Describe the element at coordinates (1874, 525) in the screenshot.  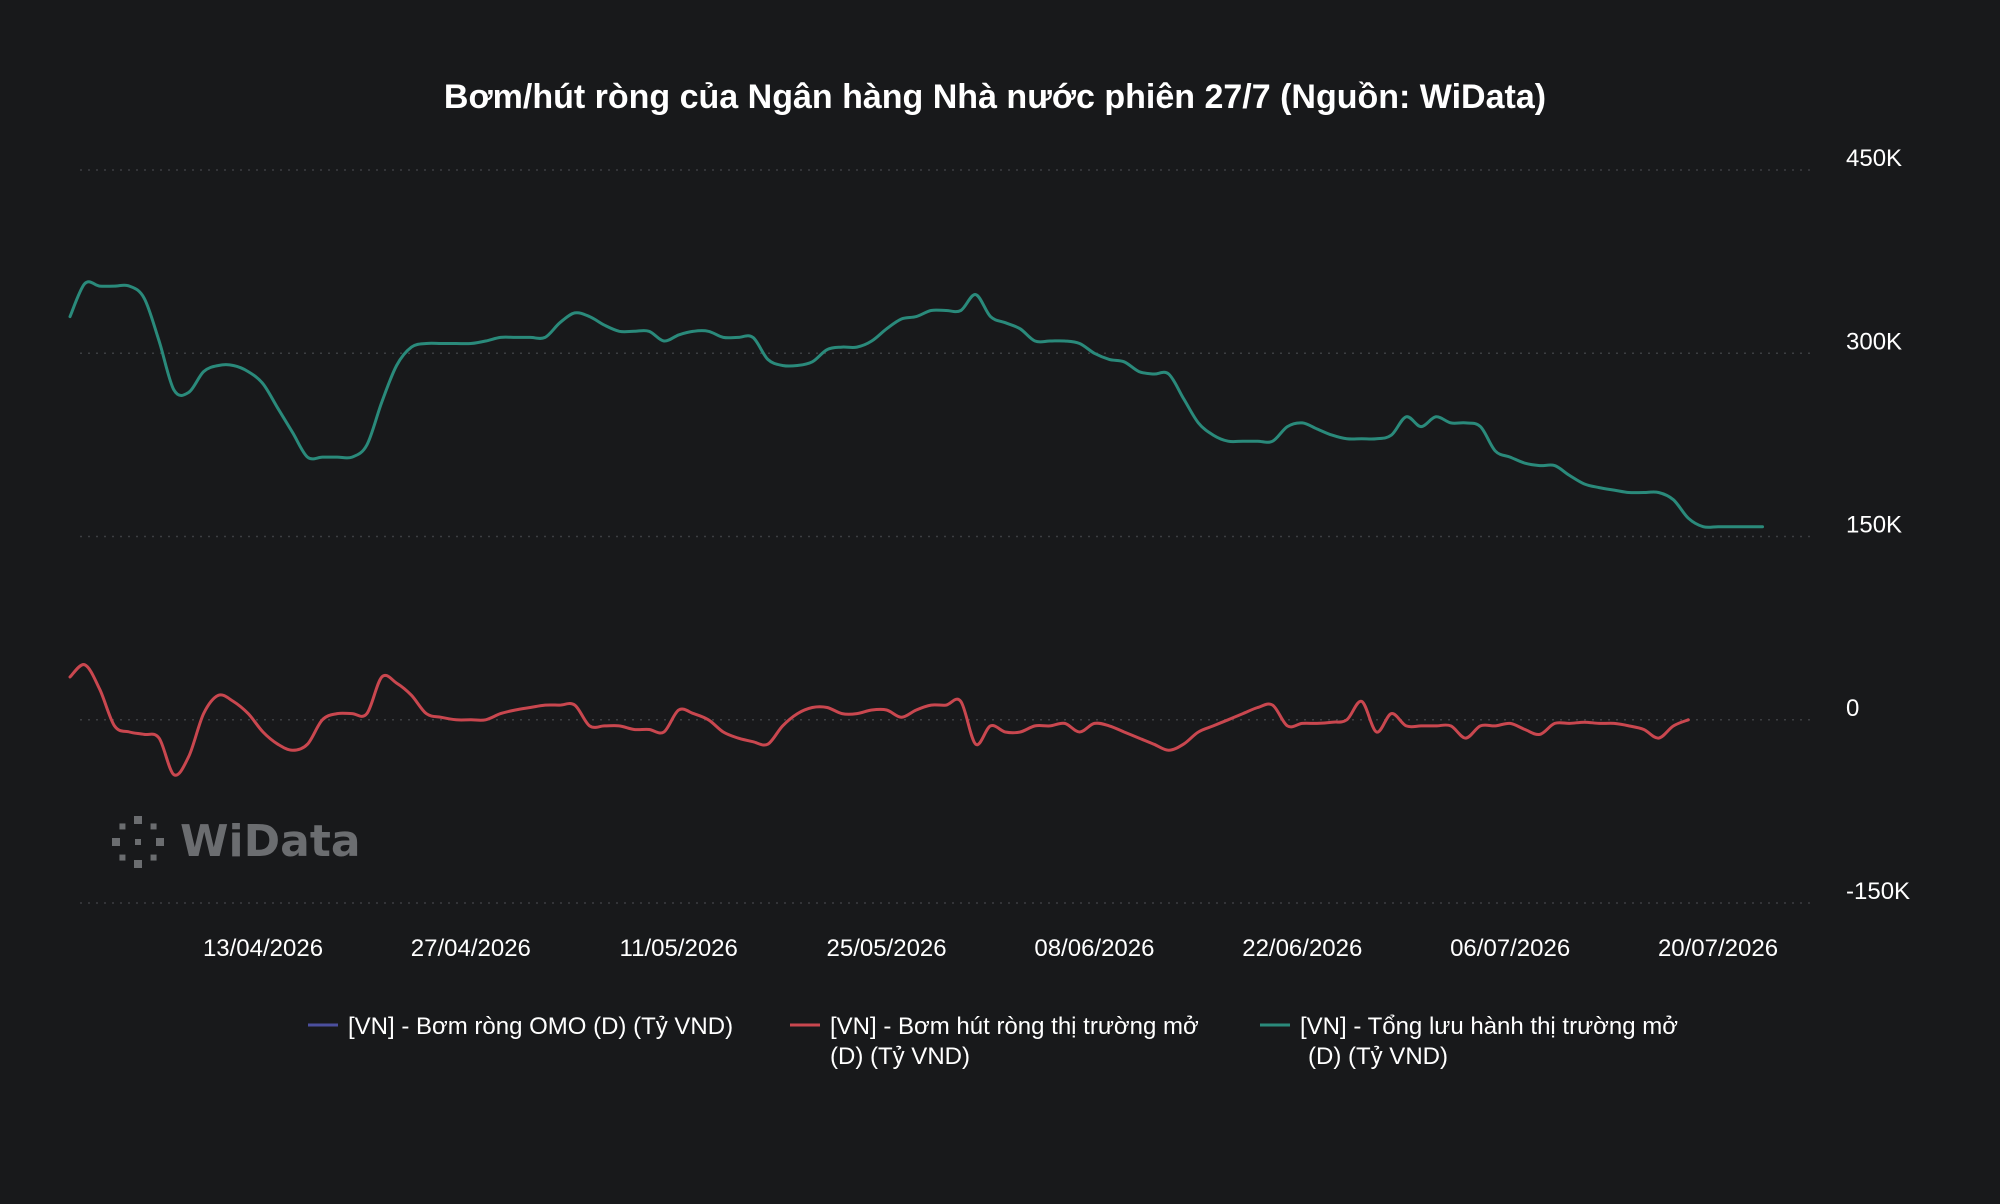
I see `y-tick-label: 150K` at that location.